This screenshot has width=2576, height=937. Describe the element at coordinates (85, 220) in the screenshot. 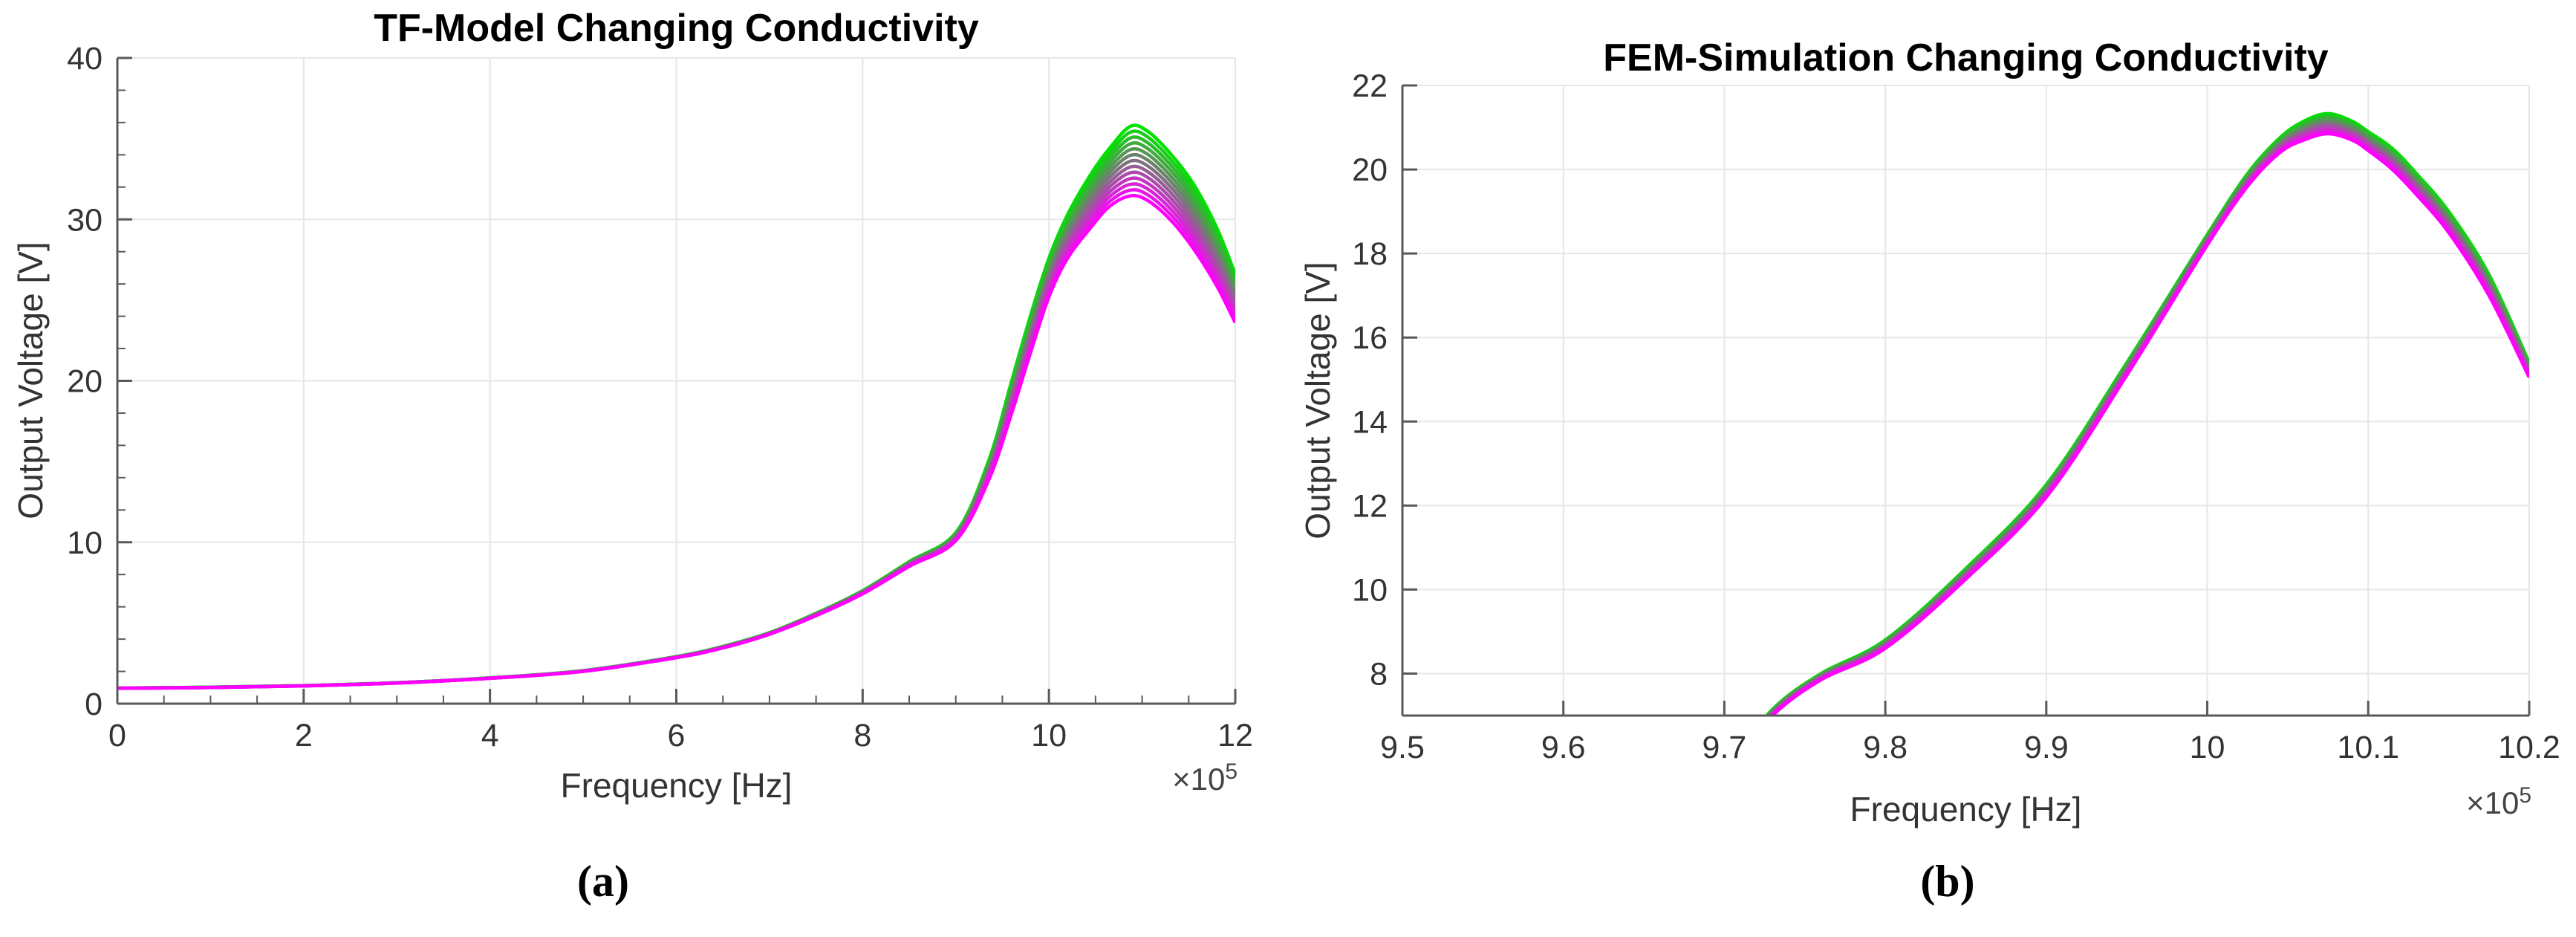

I see `svg-text: 30` at that location.